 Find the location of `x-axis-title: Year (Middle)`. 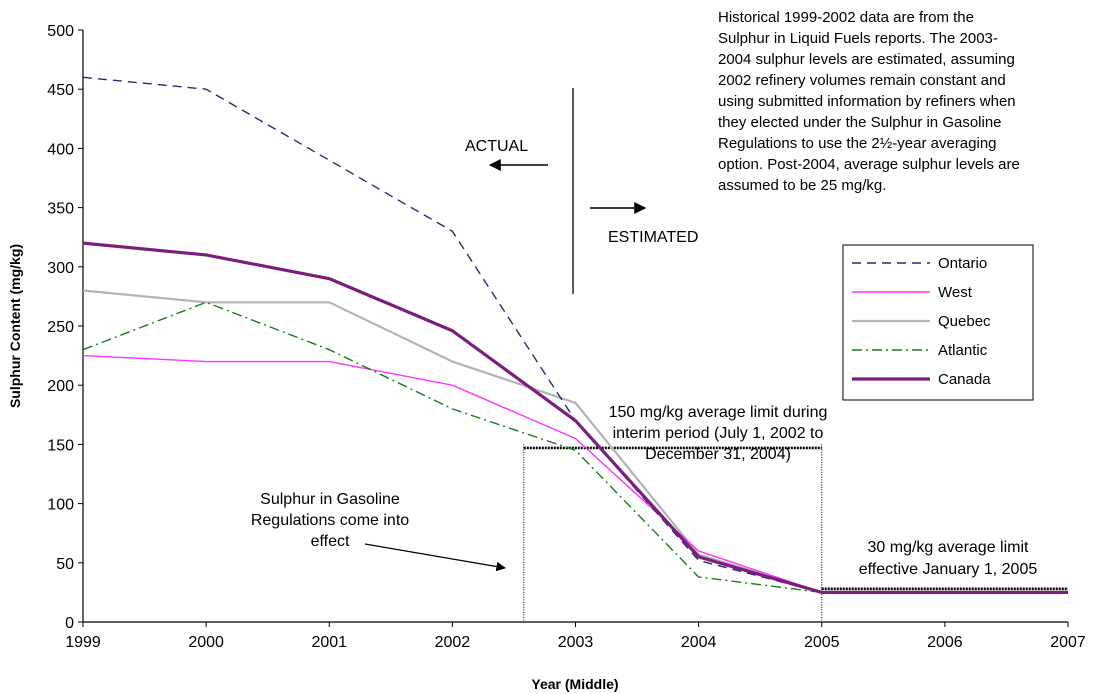

x-axis-title: Year (Middle) is located at coordinates (574, 684).